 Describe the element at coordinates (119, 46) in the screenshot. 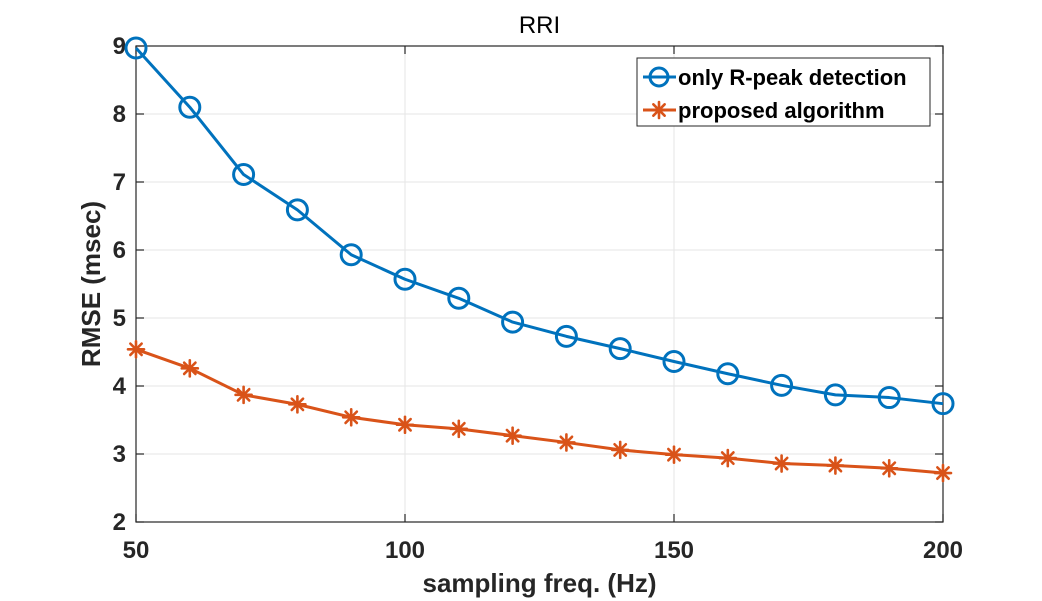

I see `y-tick-label: 9` at that location.